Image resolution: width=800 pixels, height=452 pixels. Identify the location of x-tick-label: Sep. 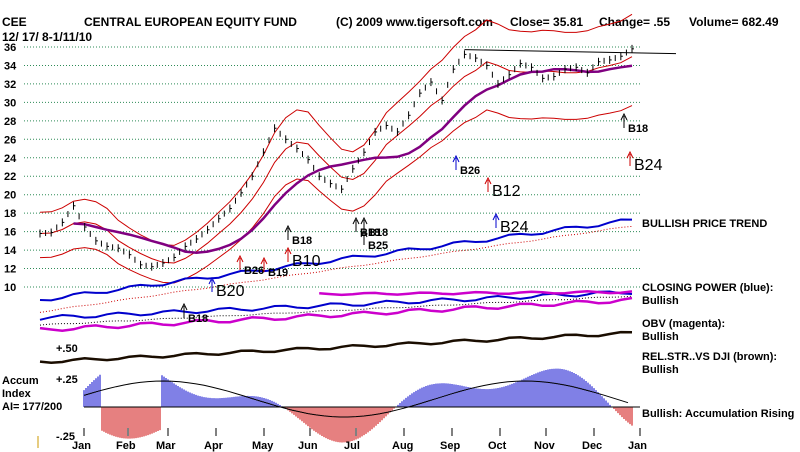
(450, 446).